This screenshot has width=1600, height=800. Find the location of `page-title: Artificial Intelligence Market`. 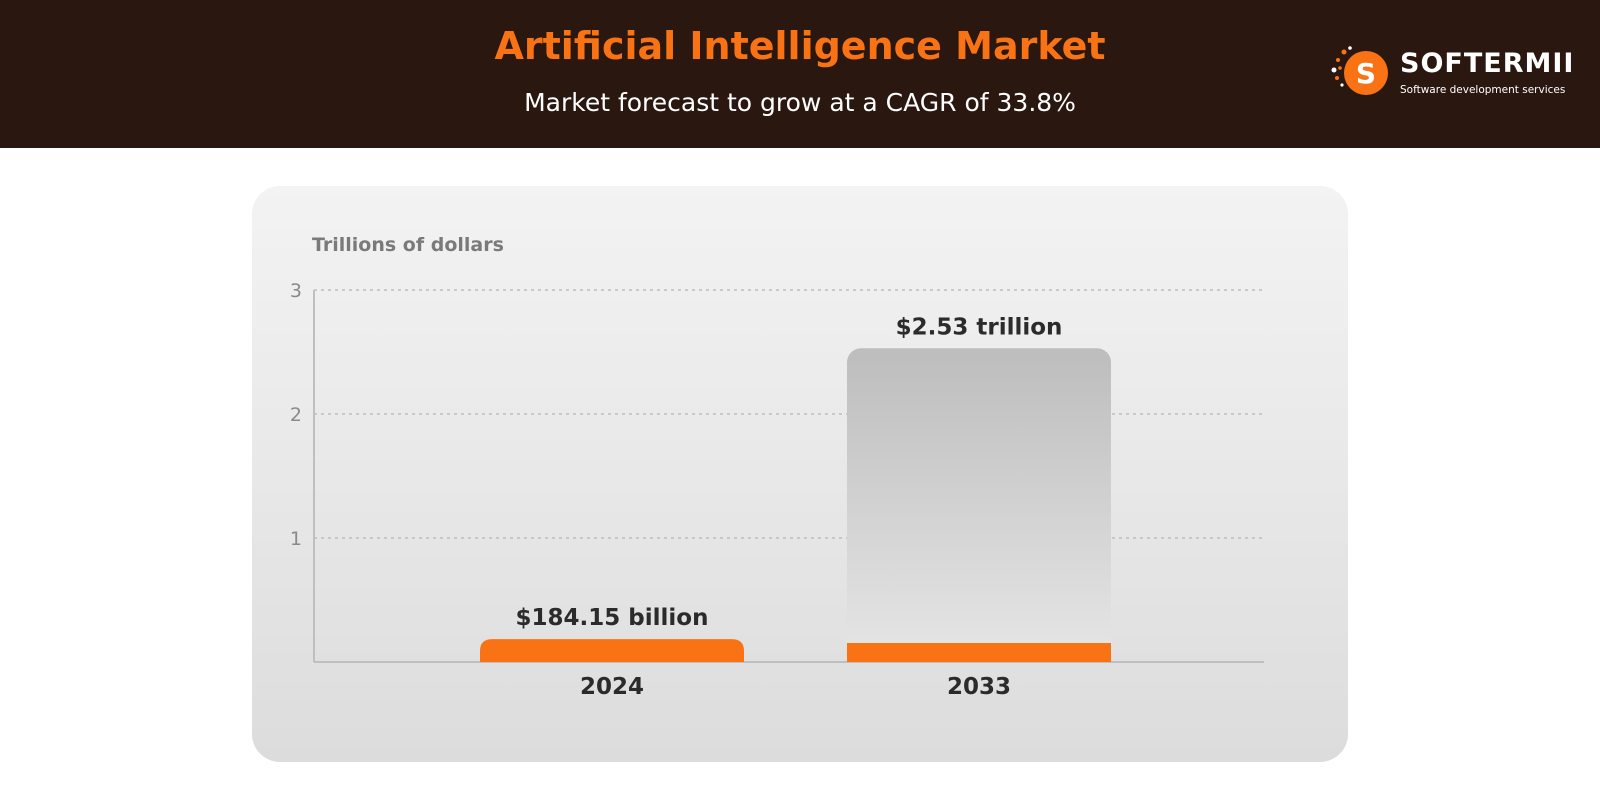

page-title: Artificial Intelligence Market is located at coordinates (800, 46).